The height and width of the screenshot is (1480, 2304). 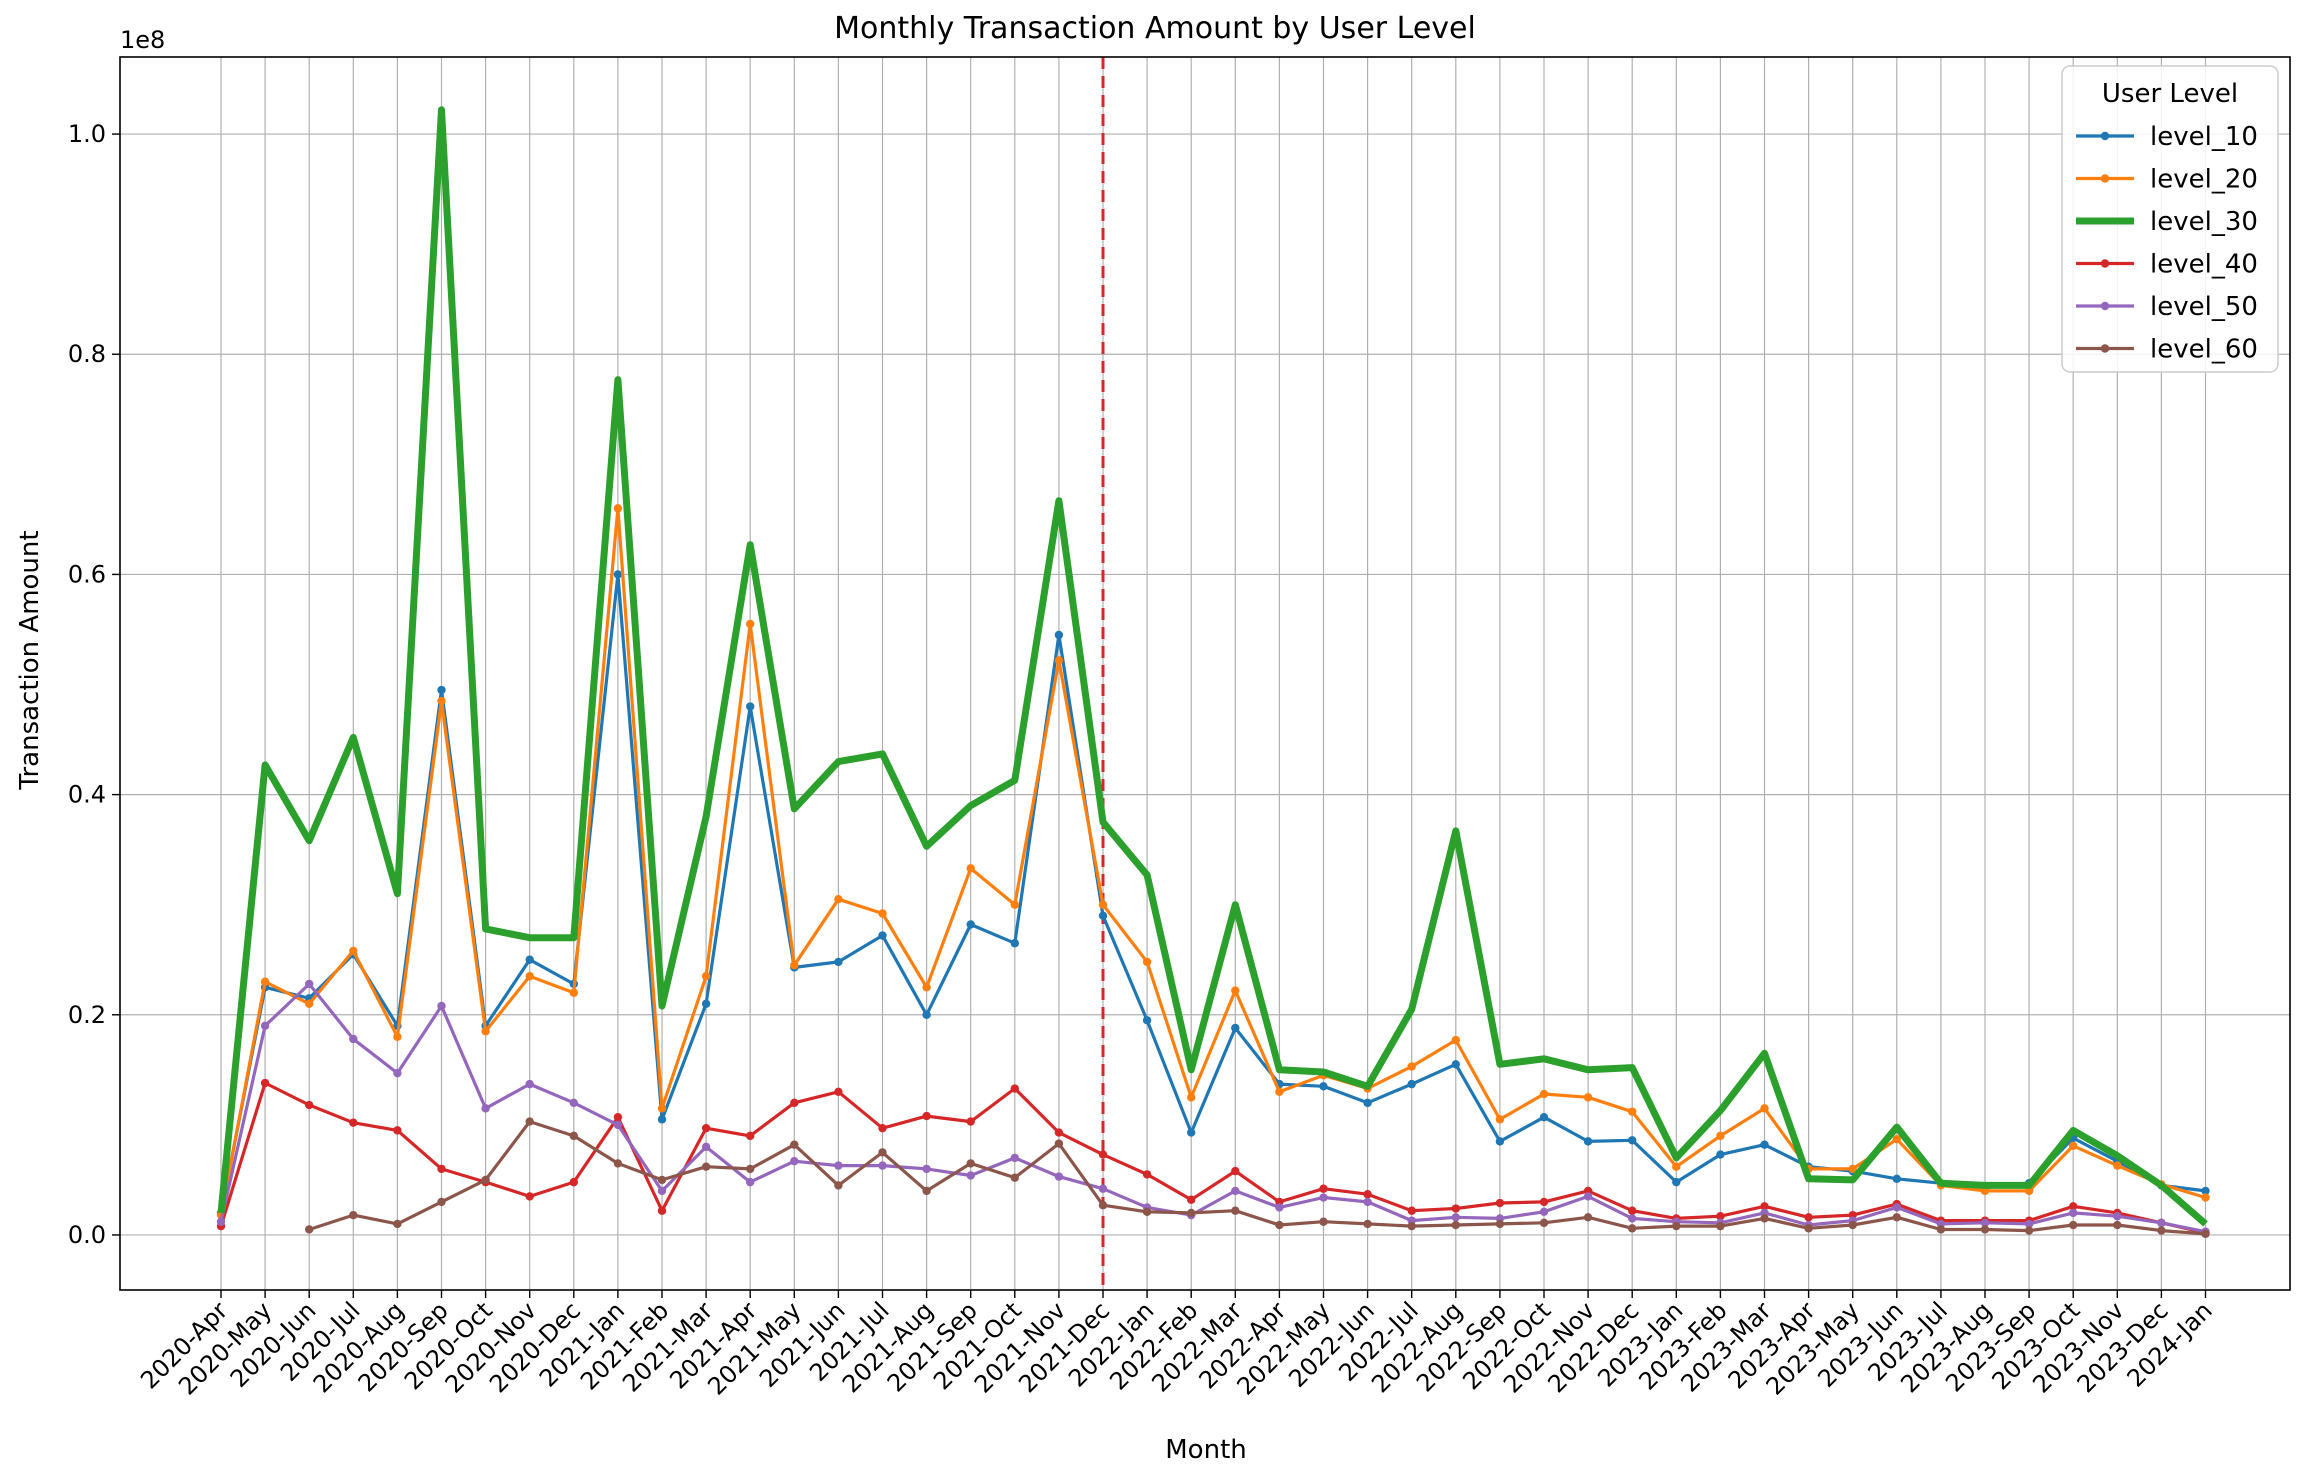 What do you see at coordinates (2204, 222) in the screenshot?
I see `legend-label: level_30` at bounding box center [2204, 222].